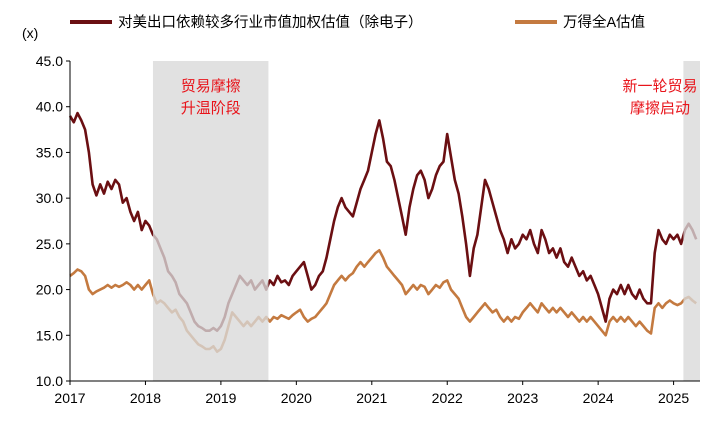 The width and height of the screenshot is (720, 432). Describe the element at coordinates (211, 86) in the screenshot. I see `shaded-period-1-label: 贸易摩擦` at that location.